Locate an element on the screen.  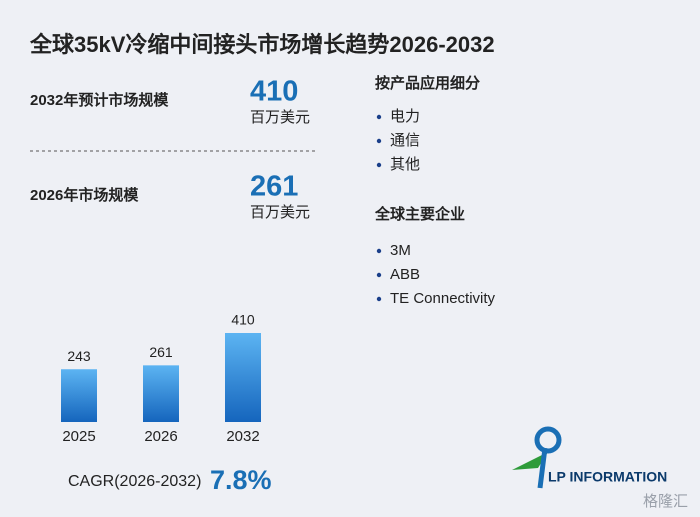
x-tick-label: 2032 is located at coordinates (242, 436).